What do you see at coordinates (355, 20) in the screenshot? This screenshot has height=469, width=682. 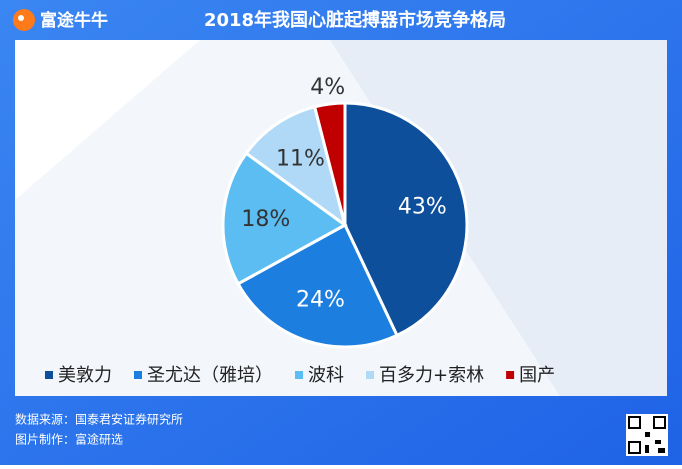 I see `chart-title: 2018年我国心脏起搏器市场竞争格局` at bounding box center [355, 20].